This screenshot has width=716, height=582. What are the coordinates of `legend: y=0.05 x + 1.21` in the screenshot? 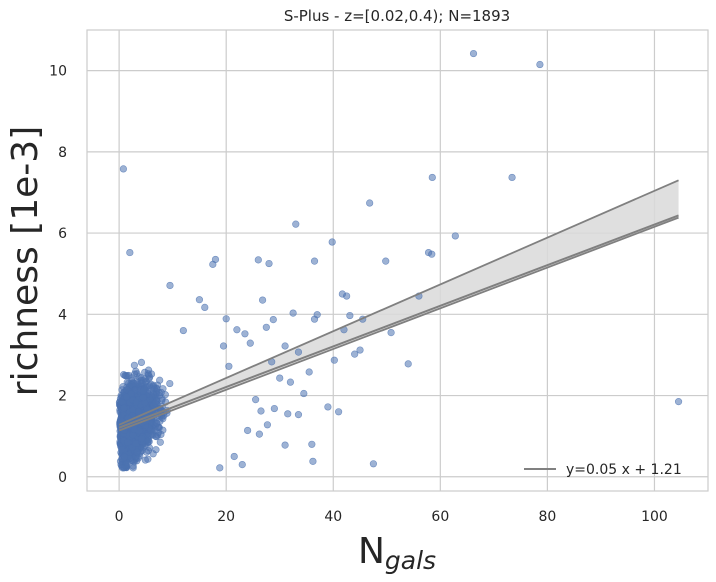 It's located at (603, 470).